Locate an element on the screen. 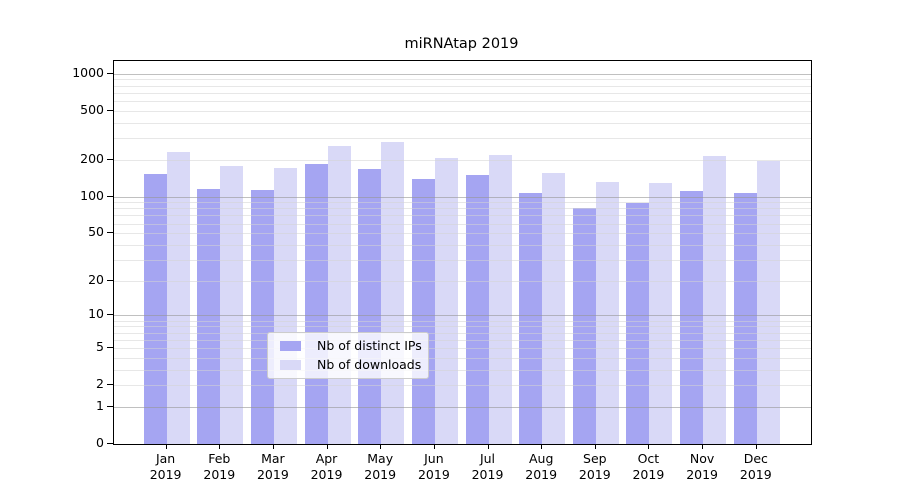 This screenshot has width=900, height=500. bar-nb-of-downloads-jan-2019 is located at coordinates (178, 297).